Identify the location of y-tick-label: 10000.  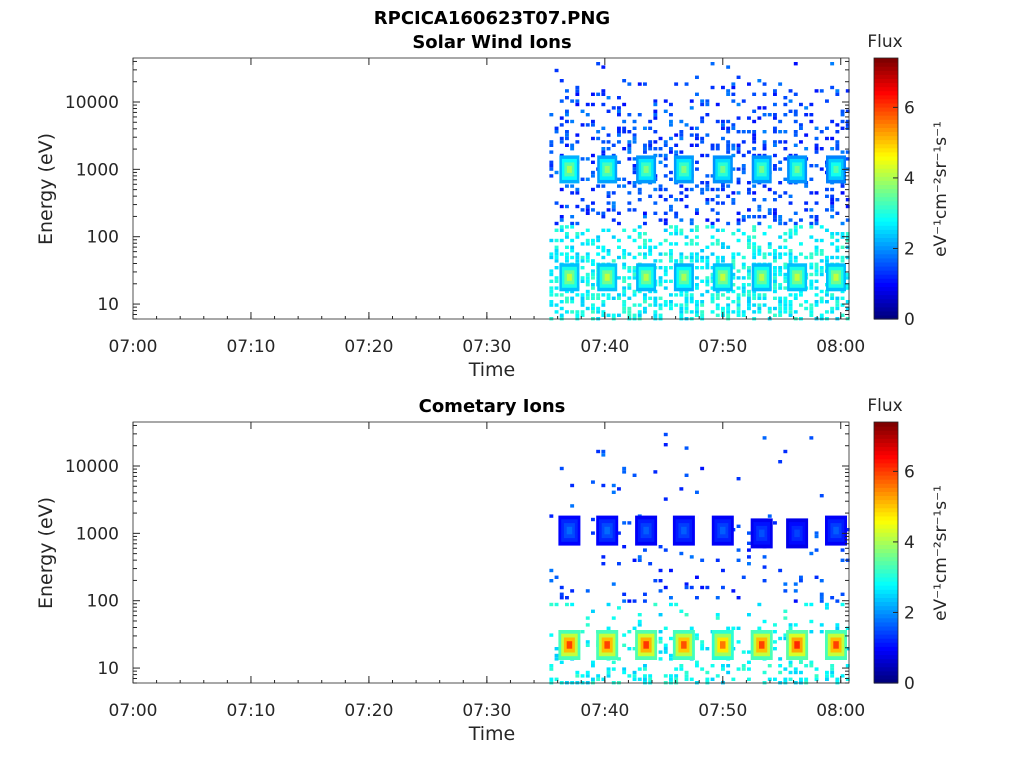
(92, 103).